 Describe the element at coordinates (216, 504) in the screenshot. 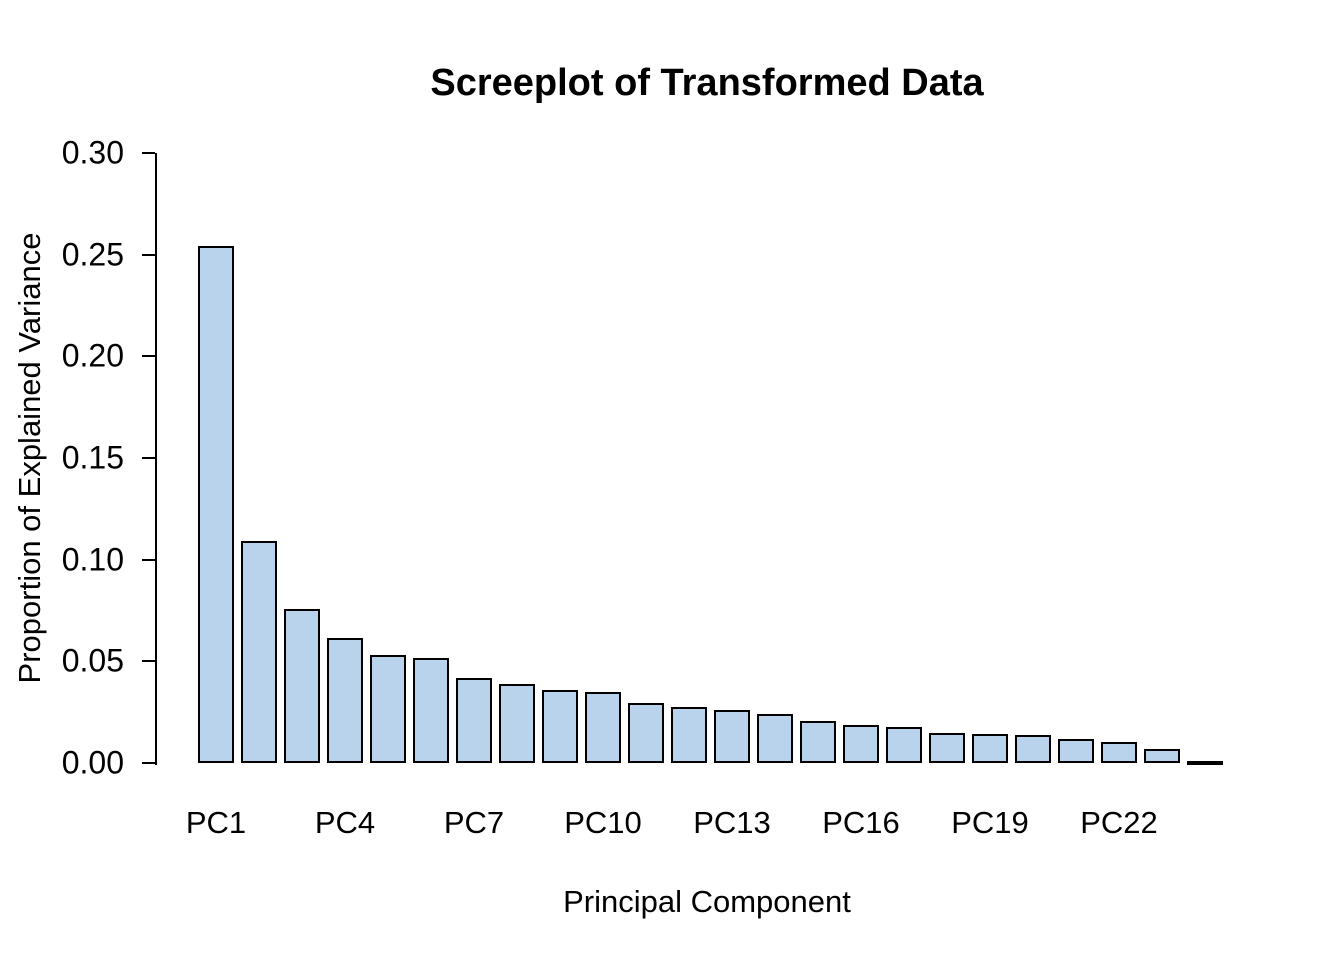

I see `bar-pc1` at that location.